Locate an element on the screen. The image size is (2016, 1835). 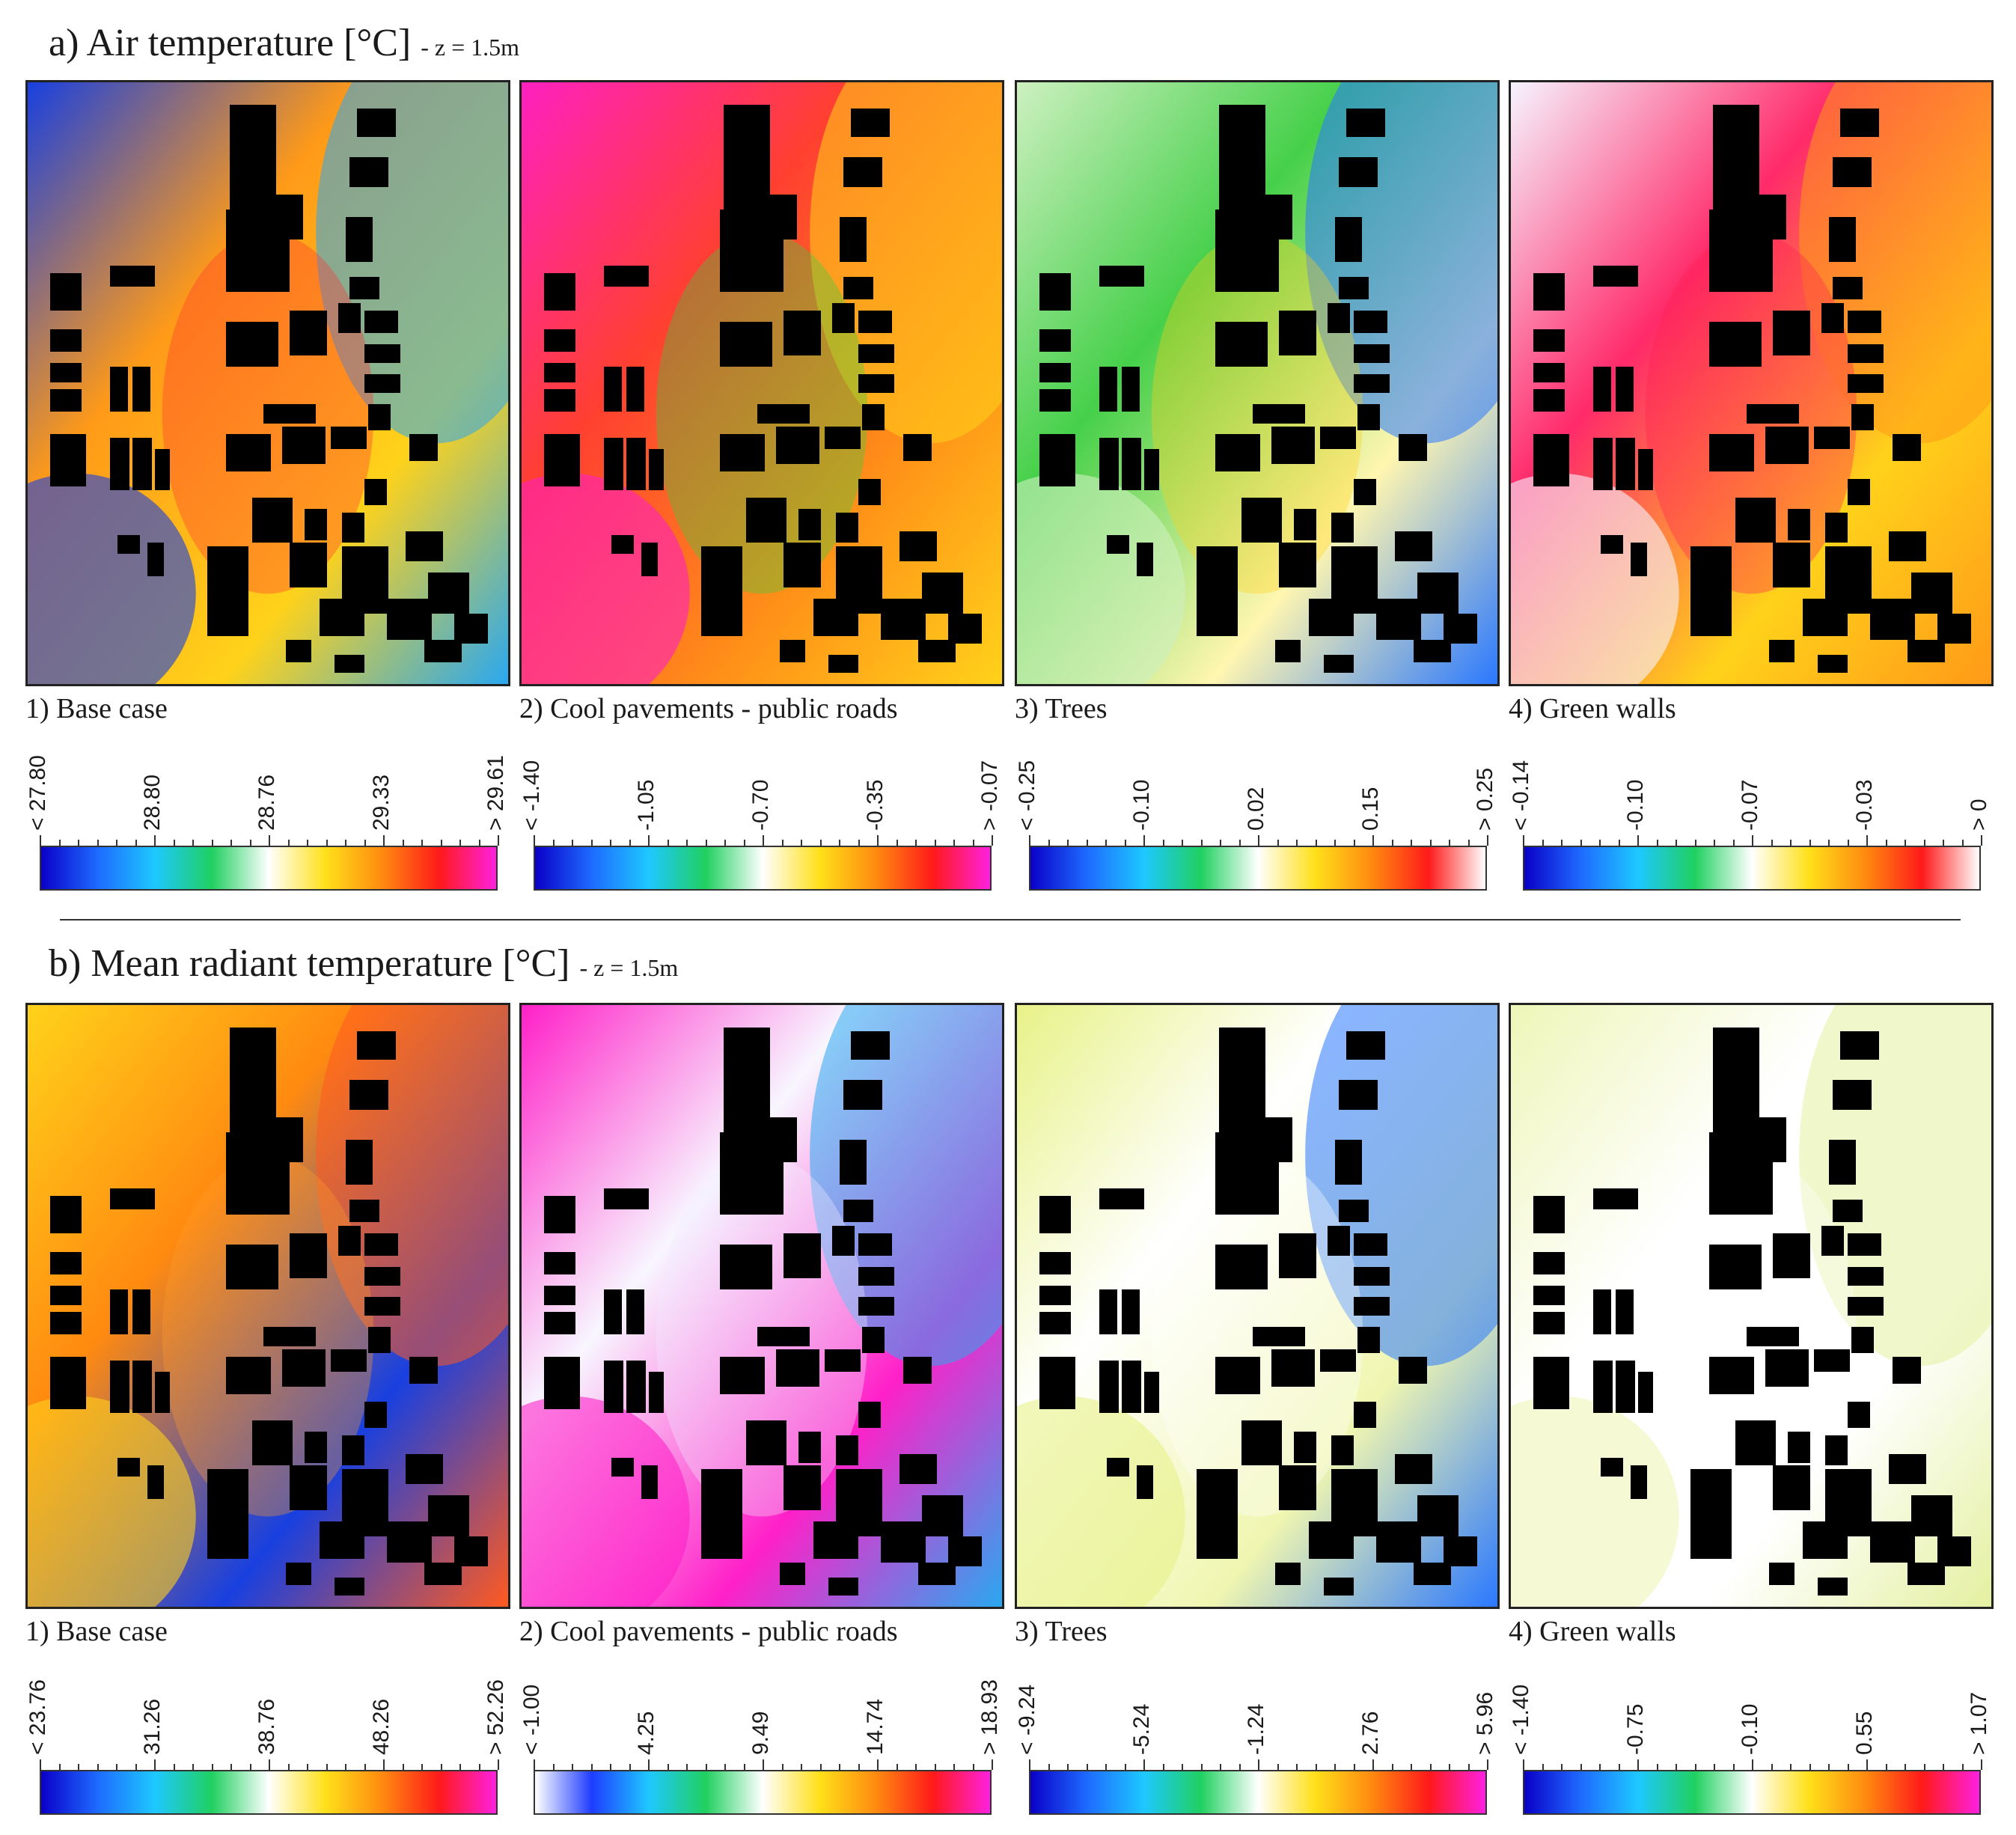
panel-caption-1: 1) Base case is located at coordinates (96, 708).